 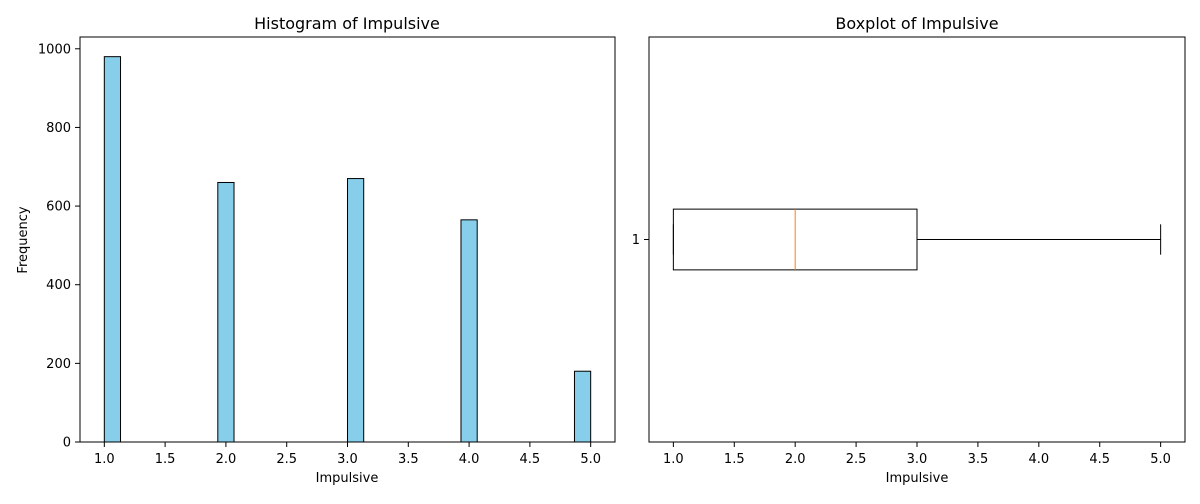 What do you see at coordinates (58, 364) in the screenshot?
I see `histogram-y-tick-label: 200` at bounding box center [58, 364].